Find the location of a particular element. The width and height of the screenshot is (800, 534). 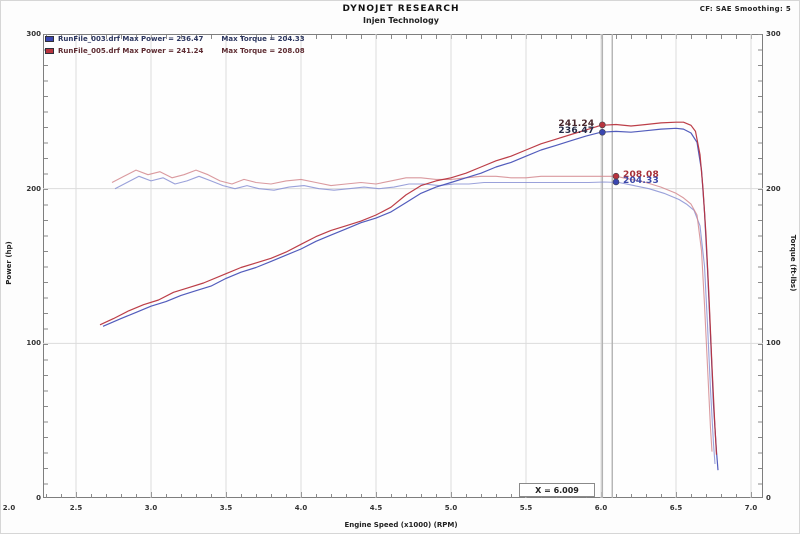

y-left-tick-label: 0 is located at coordinates (38, 498).